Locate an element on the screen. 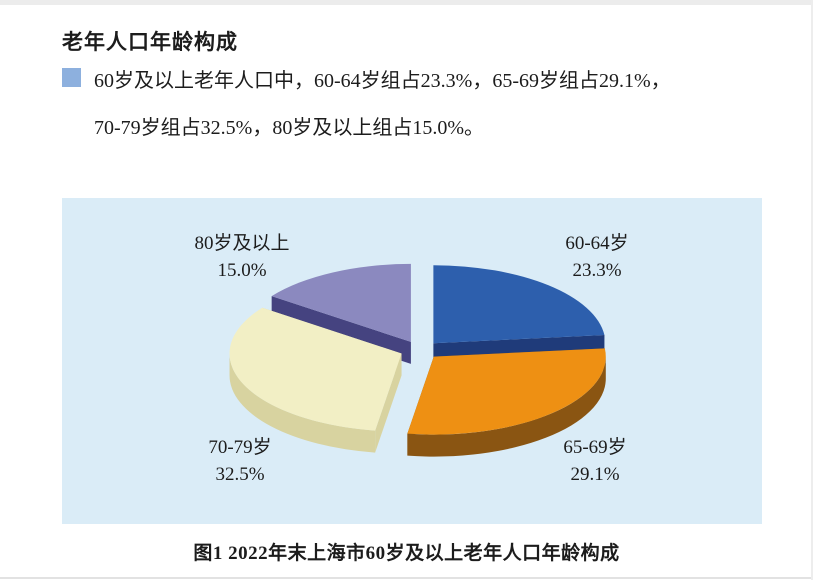 The width and height of the screenshot is (813, 580). summary-line-2: 70-79岁组占32.5%，80岁及以上组占15.0%。 is located at coordinates (289, 128).